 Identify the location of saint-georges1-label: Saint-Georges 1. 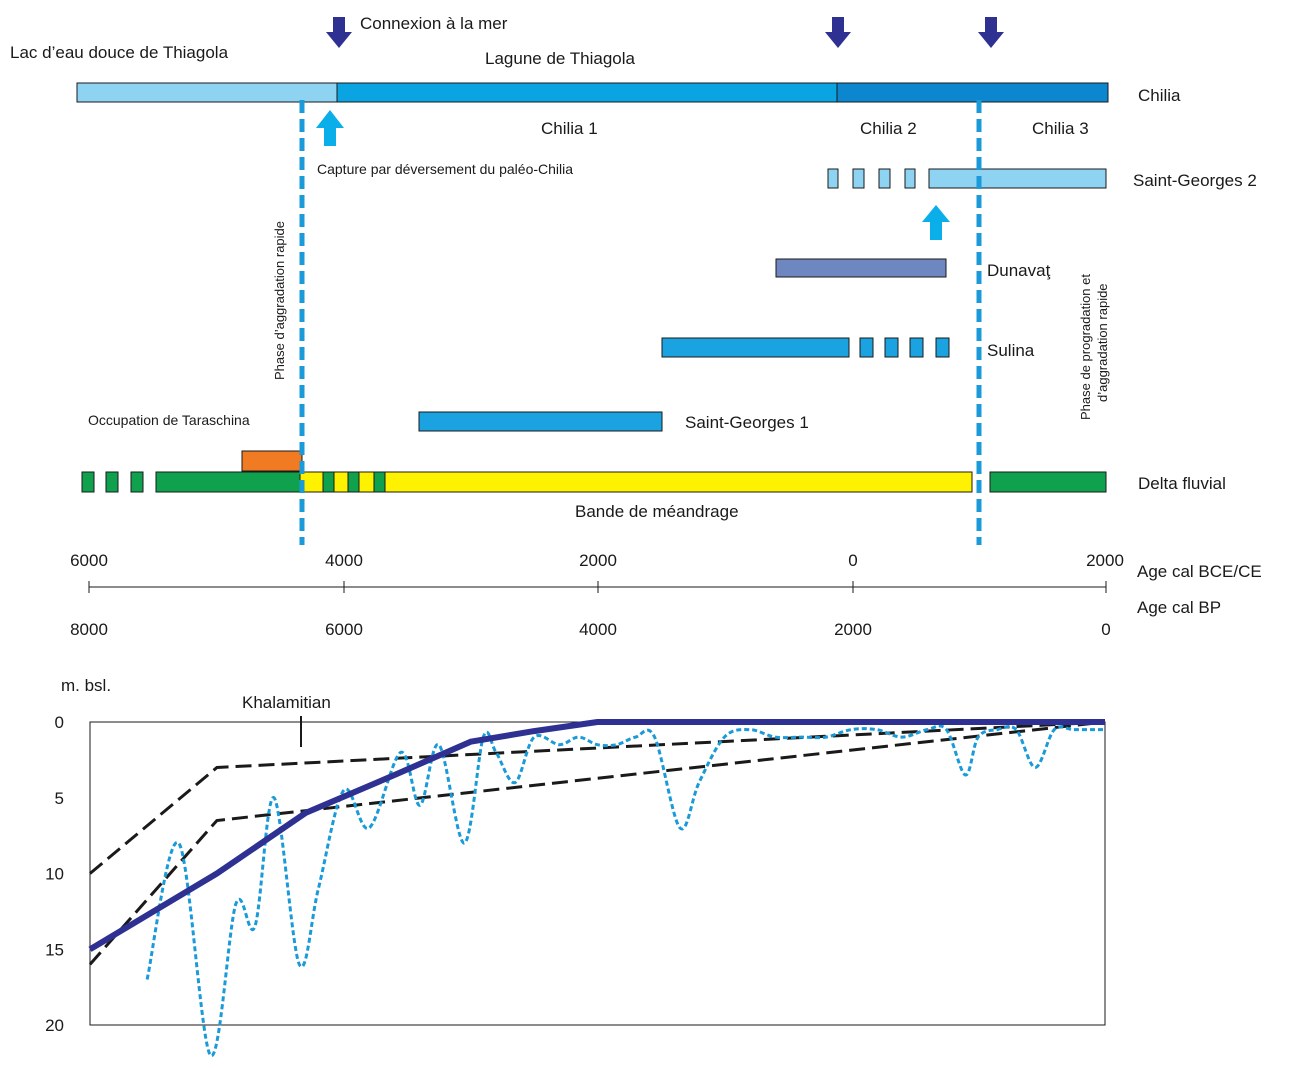
(747, 422).